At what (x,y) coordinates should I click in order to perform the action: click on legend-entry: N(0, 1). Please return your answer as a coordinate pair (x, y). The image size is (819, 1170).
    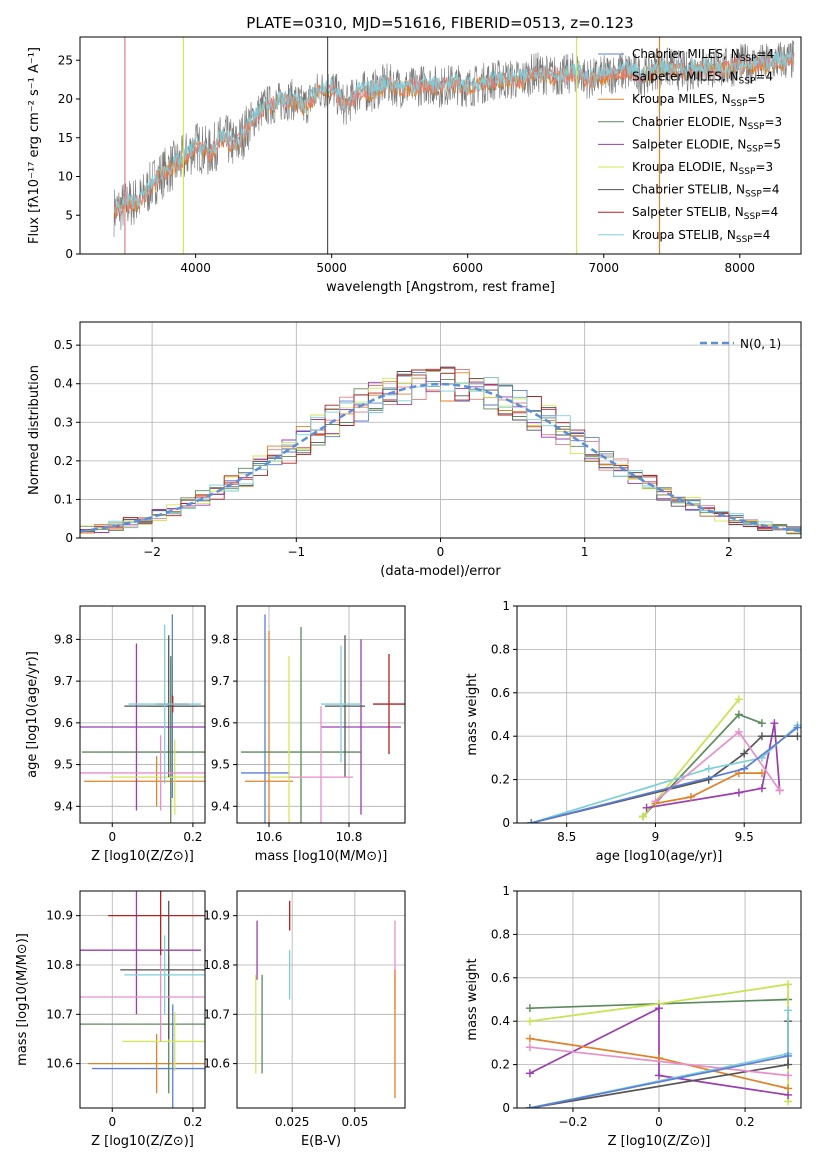
    Looking at the image, I should click on (760, 344).